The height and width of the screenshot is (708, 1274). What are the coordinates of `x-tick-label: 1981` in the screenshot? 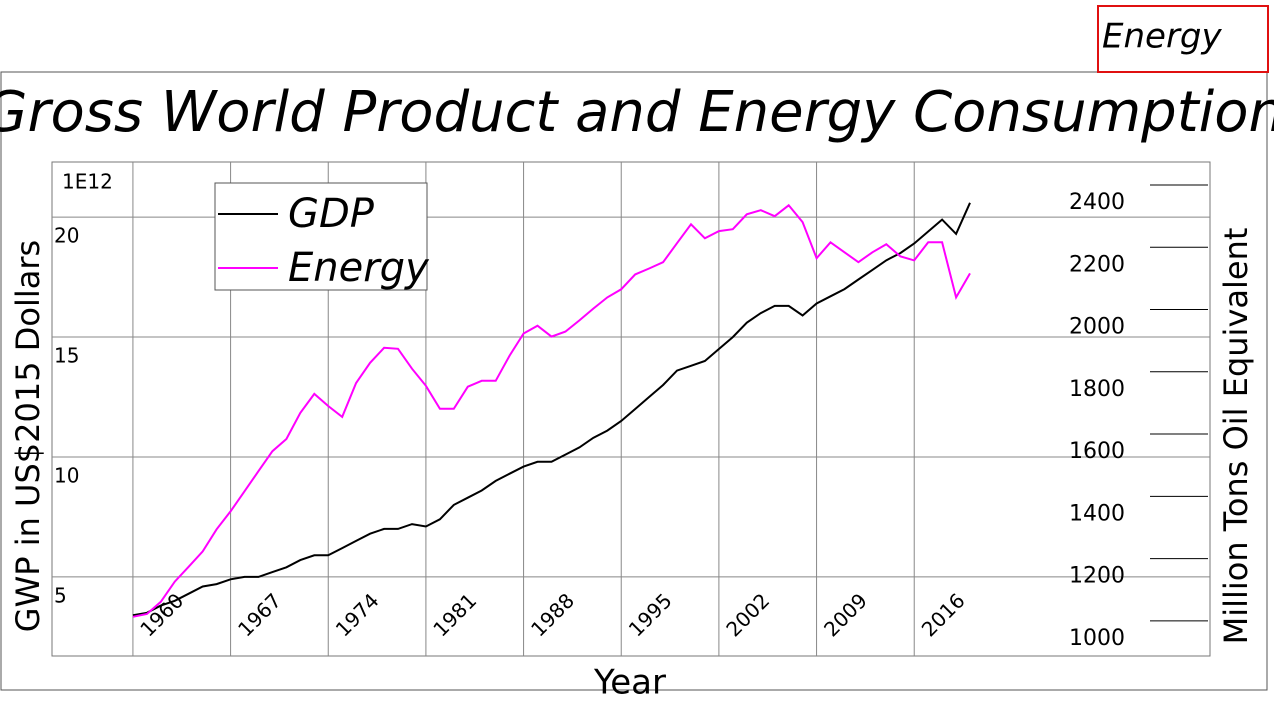 It's located at (454, 614).